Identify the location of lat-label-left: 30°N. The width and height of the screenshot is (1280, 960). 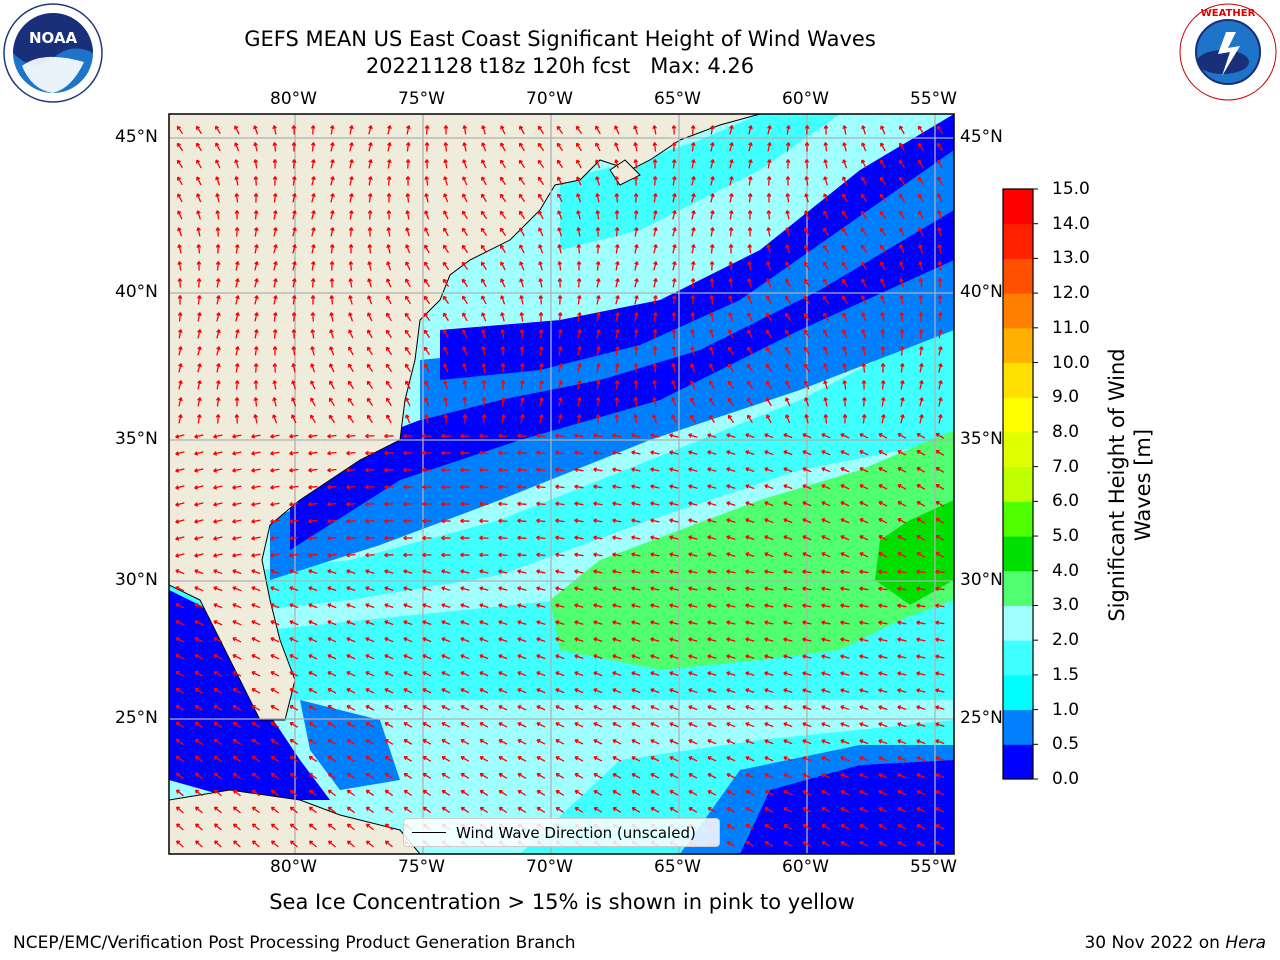
(136, 580).